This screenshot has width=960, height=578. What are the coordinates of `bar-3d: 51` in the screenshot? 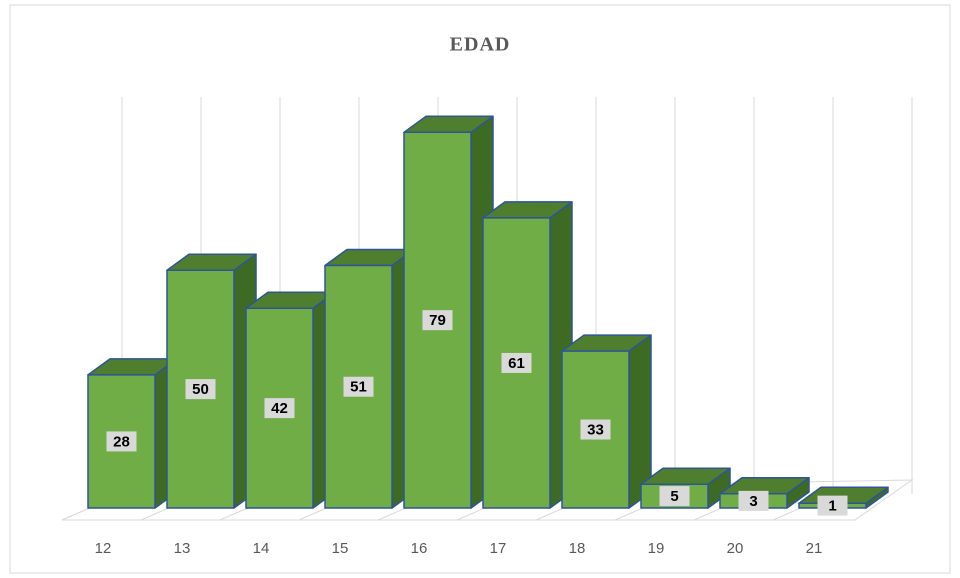 It's located at (369, 378).